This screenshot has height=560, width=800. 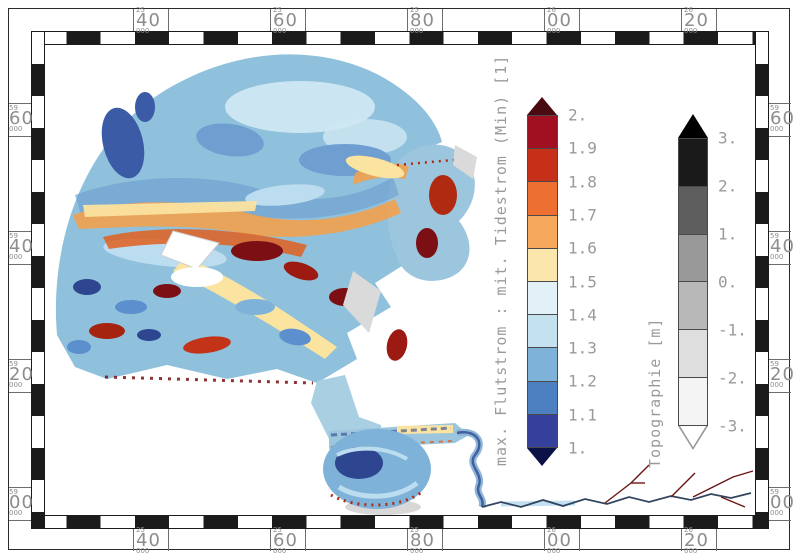 I want to click on flow-legend-tick-label: 1.9, so click(x=582, y=148).